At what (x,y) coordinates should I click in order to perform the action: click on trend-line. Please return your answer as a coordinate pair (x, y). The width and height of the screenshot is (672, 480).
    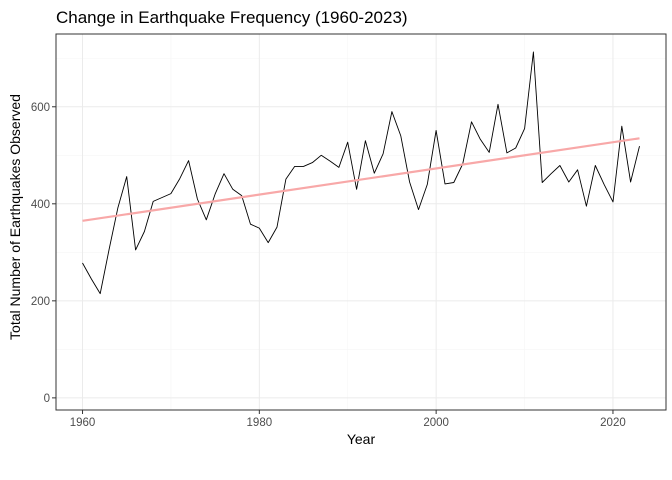
    Looking at the image, I should click on (361, 179).